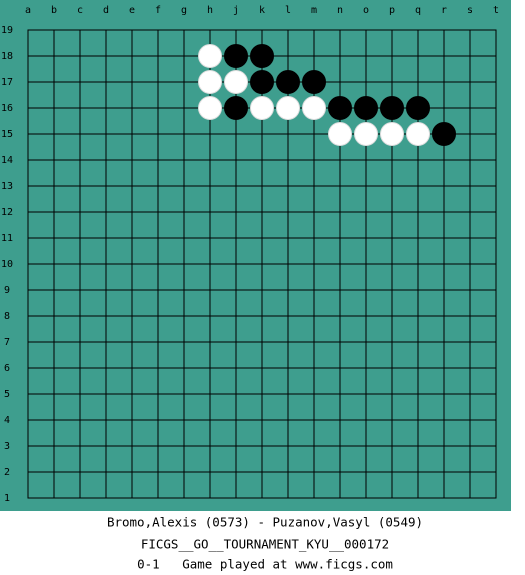 The height and width of the screenshot is (575, 525). What do you see at coordinates (80, 10) in the screenshot?
I see `column-label: c` at bounding box center [80, 10].